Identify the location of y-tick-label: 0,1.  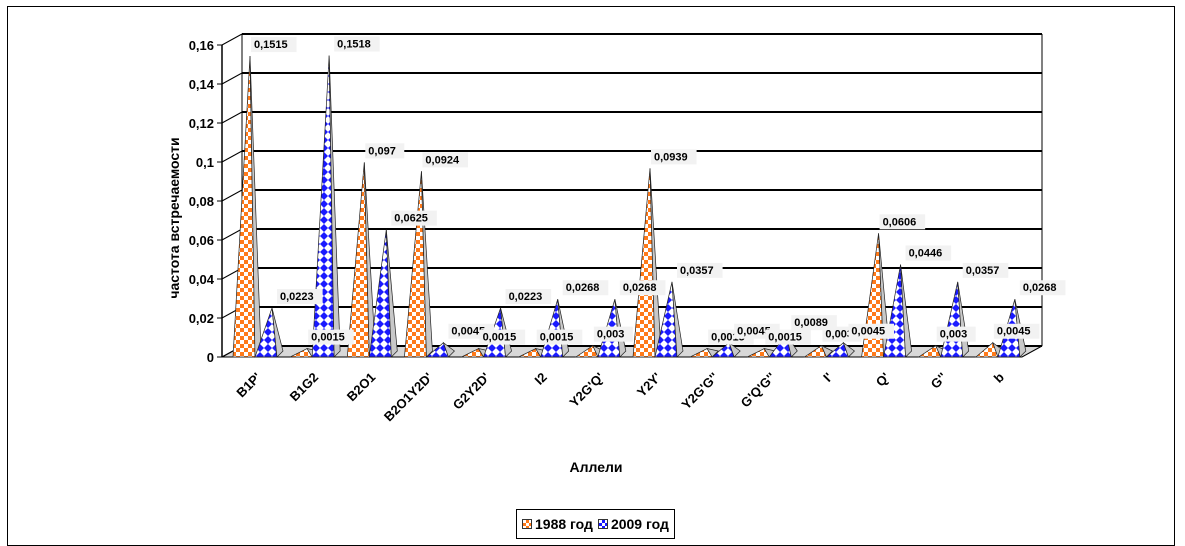
(205, 162).